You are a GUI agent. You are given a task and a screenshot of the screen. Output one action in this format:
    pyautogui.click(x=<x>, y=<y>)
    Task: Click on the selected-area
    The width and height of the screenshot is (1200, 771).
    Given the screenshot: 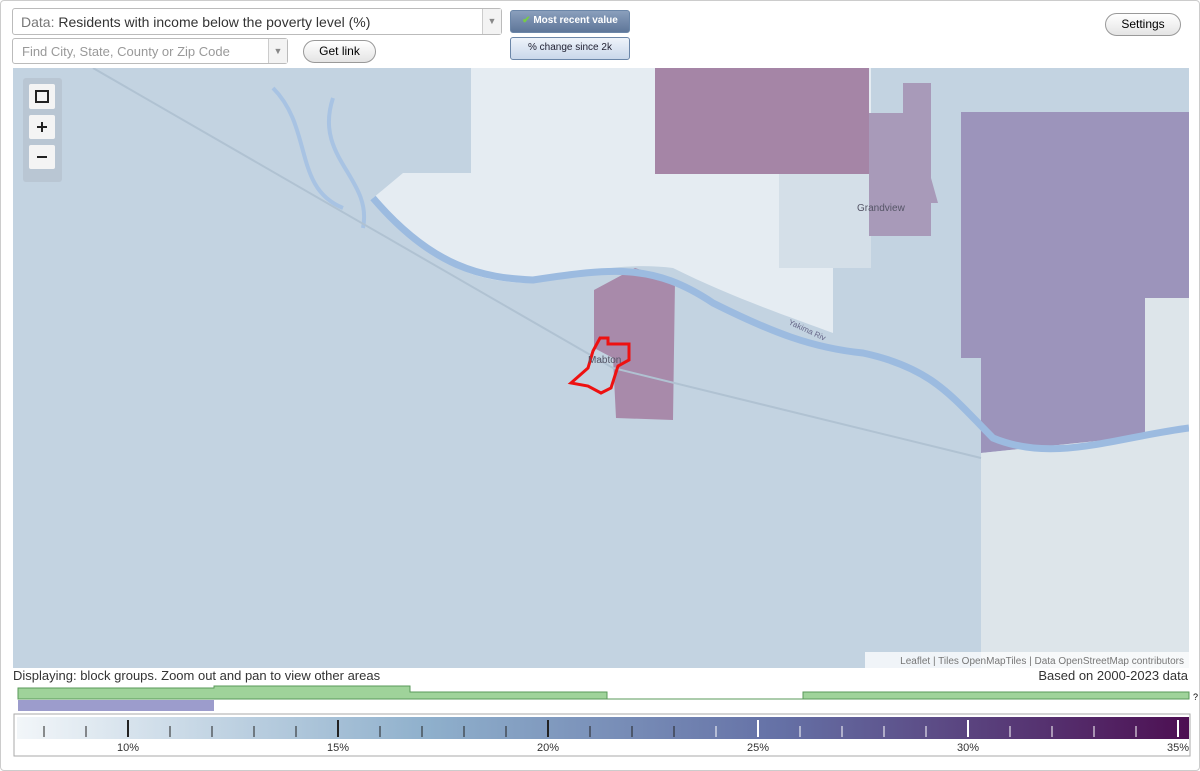 What is the action you would take?
    pyautogui.click(x=599, y=365)
    